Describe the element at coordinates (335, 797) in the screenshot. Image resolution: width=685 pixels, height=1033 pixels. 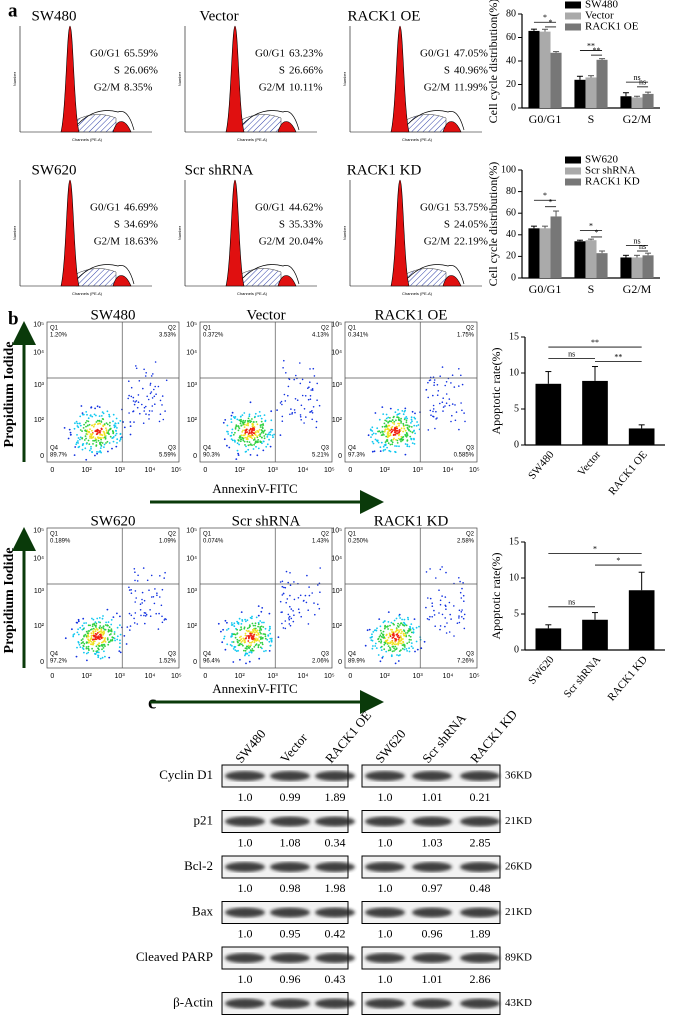
I see `band-ratio: 1.89` at that location.